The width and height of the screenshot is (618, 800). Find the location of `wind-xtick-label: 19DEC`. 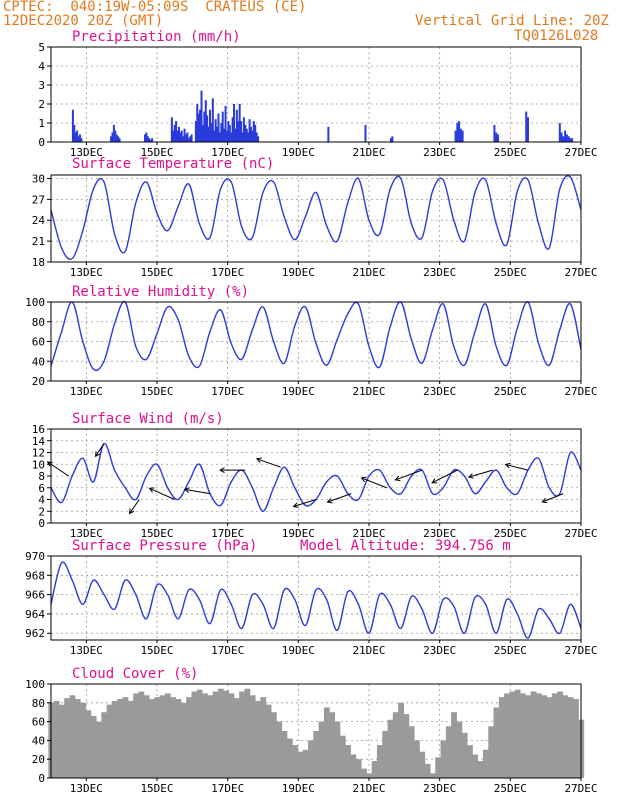

wind-xtick-label: 19DEC is located at coordinates (298, 533).